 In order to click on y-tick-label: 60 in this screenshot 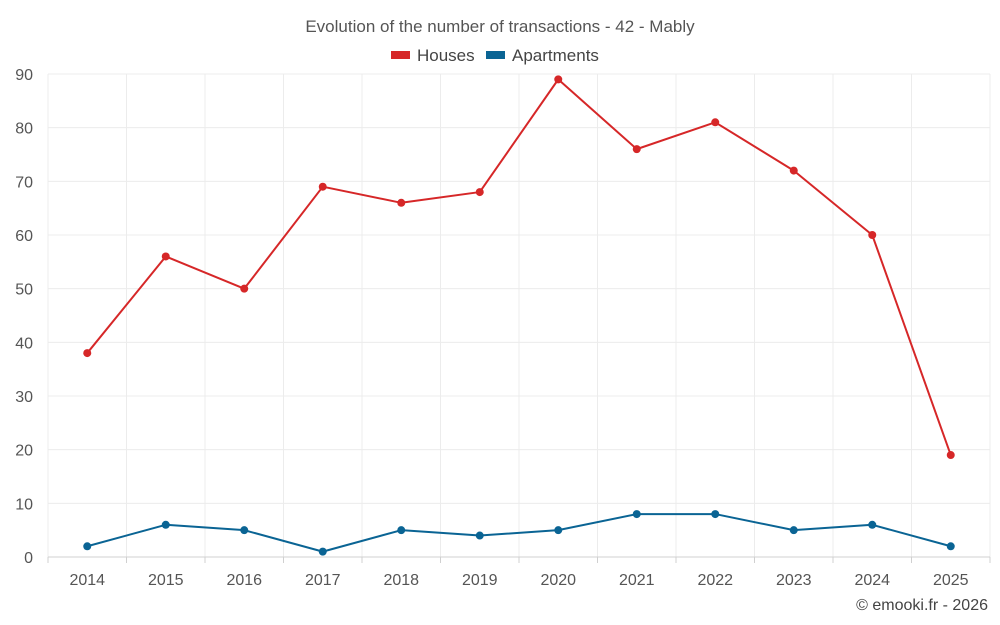, I will do `click(24, 236)`.